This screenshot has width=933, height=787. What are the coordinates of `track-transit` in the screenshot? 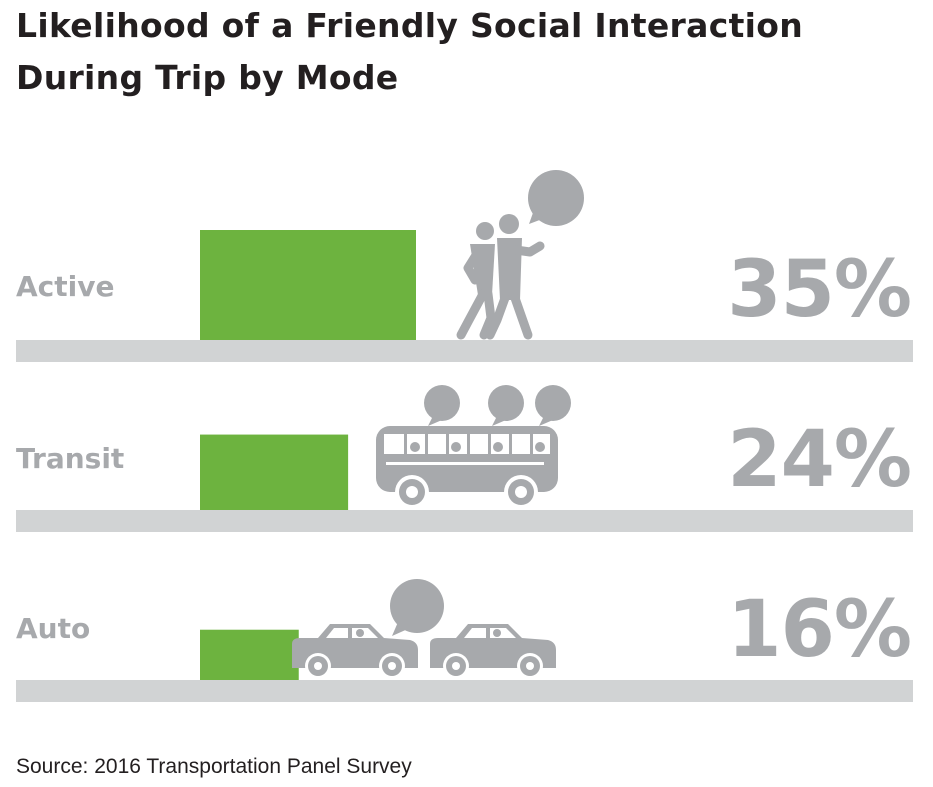 It's located at (464, 521).